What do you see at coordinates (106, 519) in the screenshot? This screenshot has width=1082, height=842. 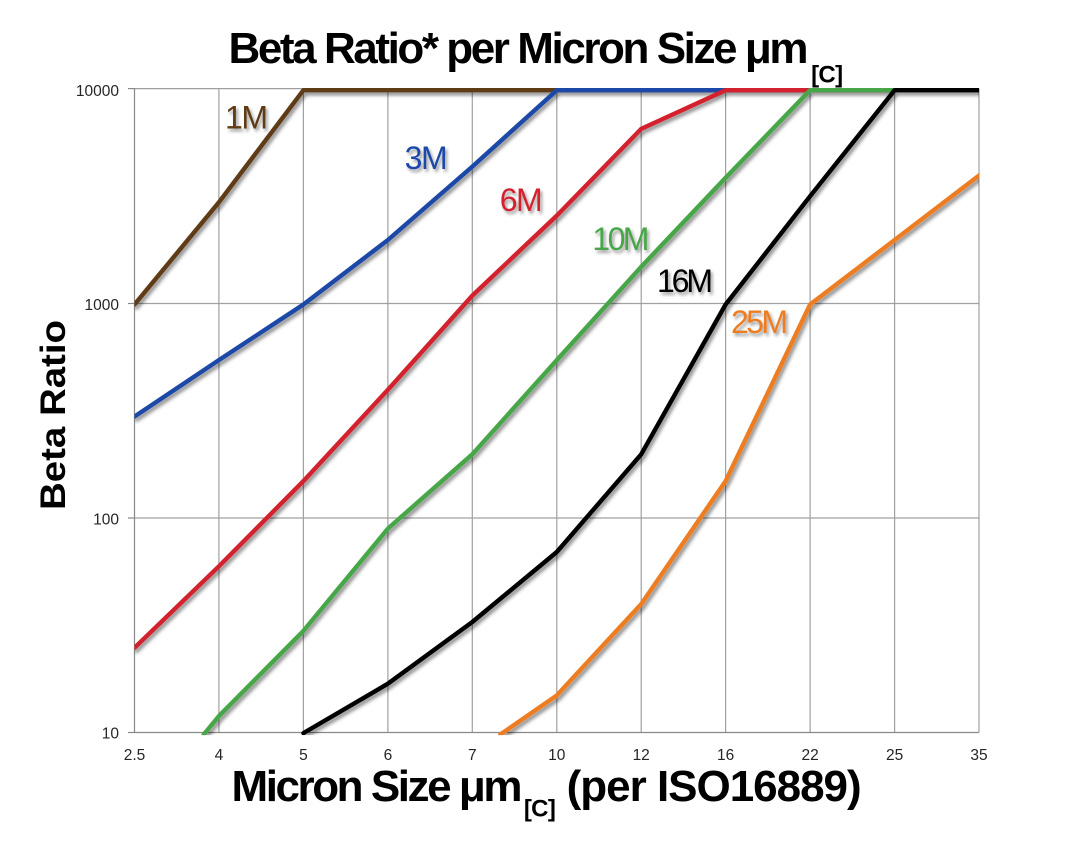 I see `svg-text: 100` at bounding box center [106, 519].